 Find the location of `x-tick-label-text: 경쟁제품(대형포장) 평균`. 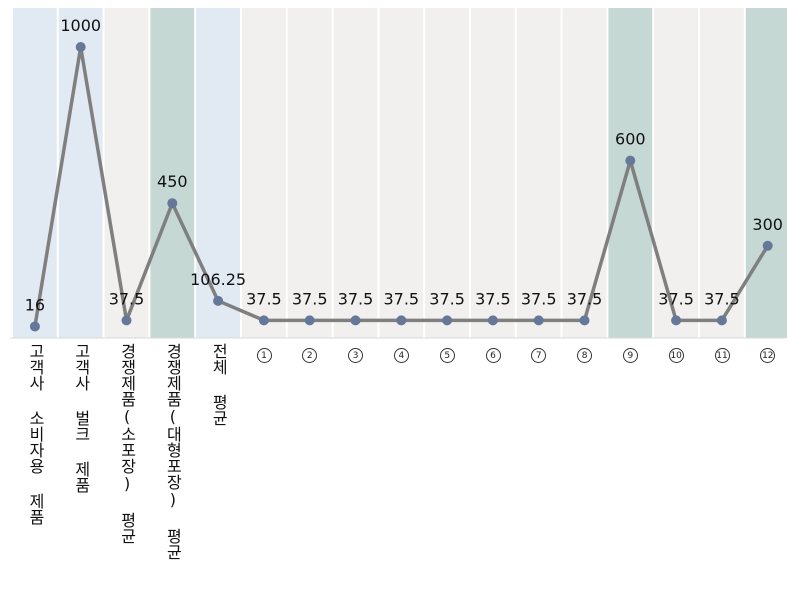

x-tick-label-text: 경쟁제품(대형포장) 평균 is located at coordinates (173, 451).